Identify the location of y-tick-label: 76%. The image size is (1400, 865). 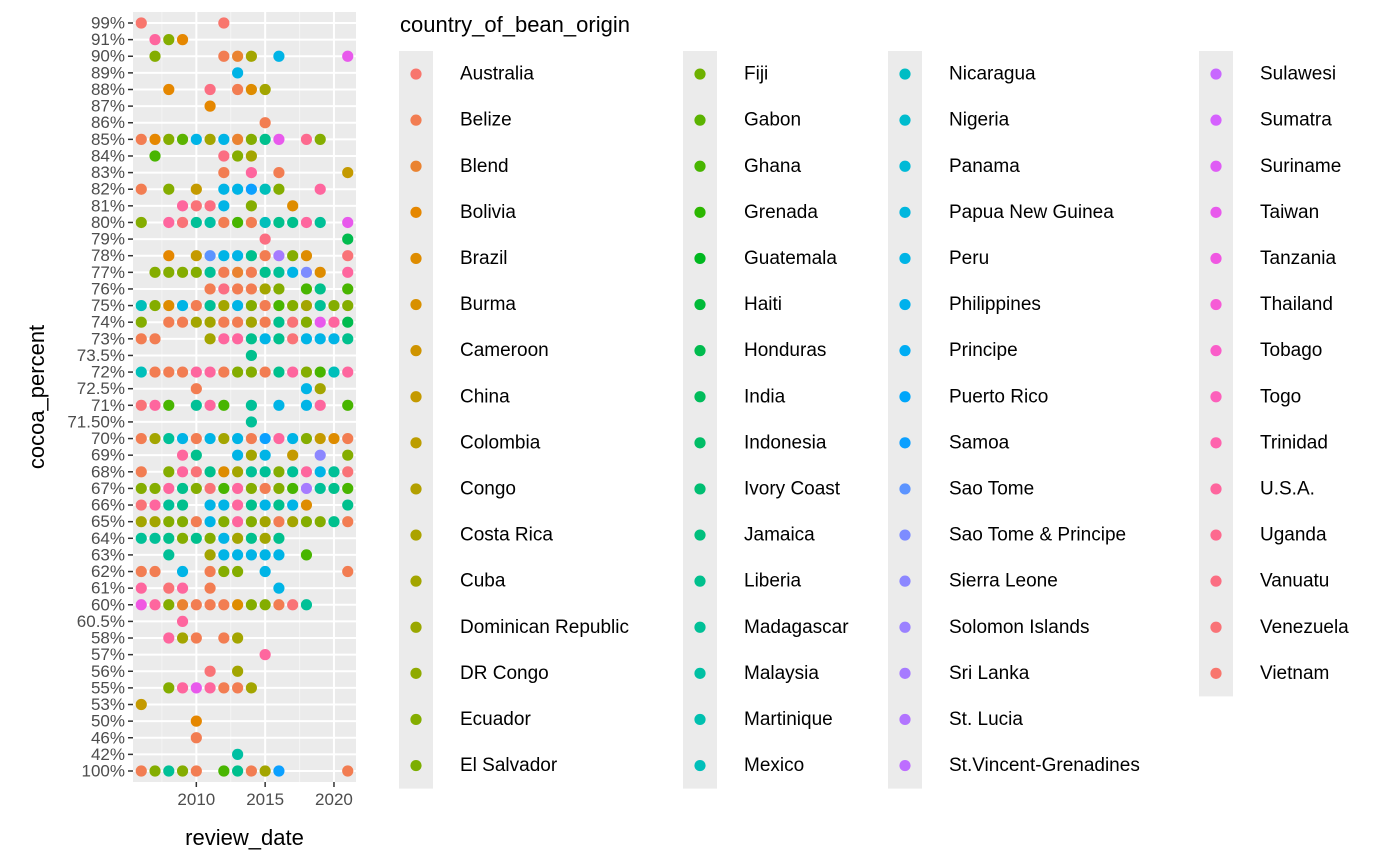
(108, 288).